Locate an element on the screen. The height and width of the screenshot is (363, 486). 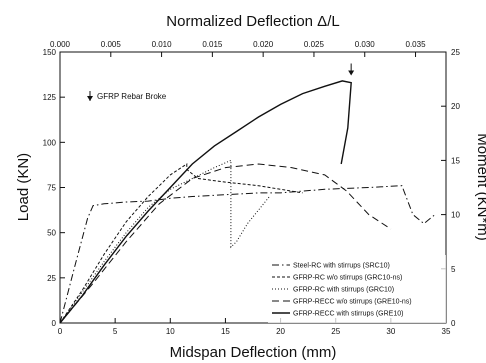
x-tick-label: 15 is located at coordinates (225, 331).